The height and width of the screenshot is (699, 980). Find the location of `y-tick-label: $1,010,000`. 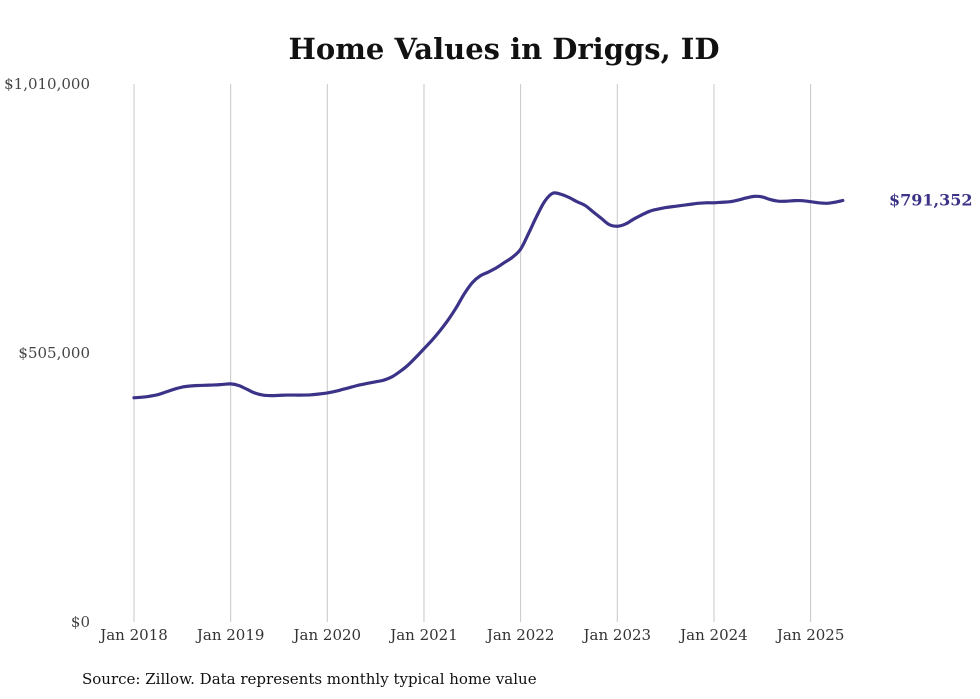

y-tick-label: $1,010,000 is located at coordinates (47, 84).